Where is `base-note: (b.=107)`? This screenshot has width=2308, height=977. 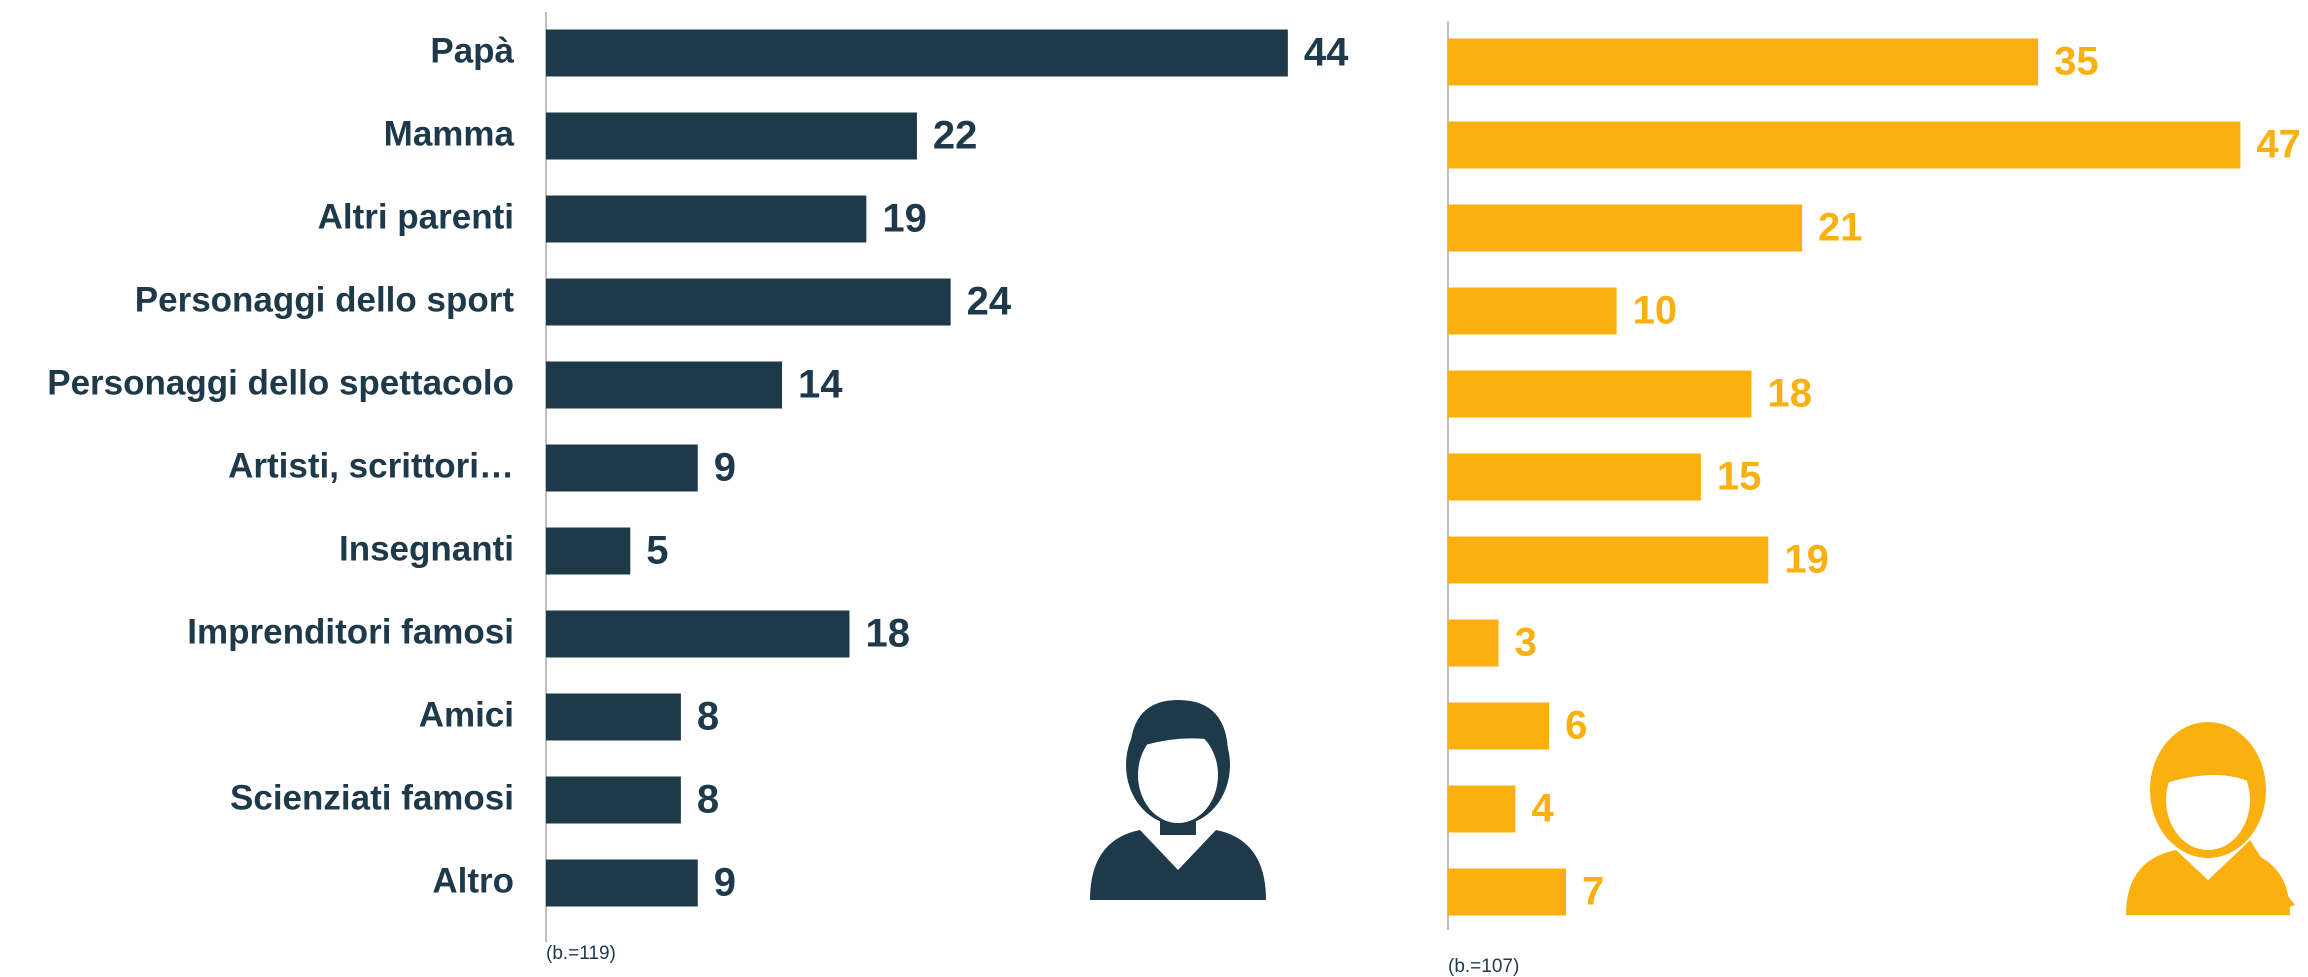 base-note: (b.=107) is located at coordinates (1483, 966).